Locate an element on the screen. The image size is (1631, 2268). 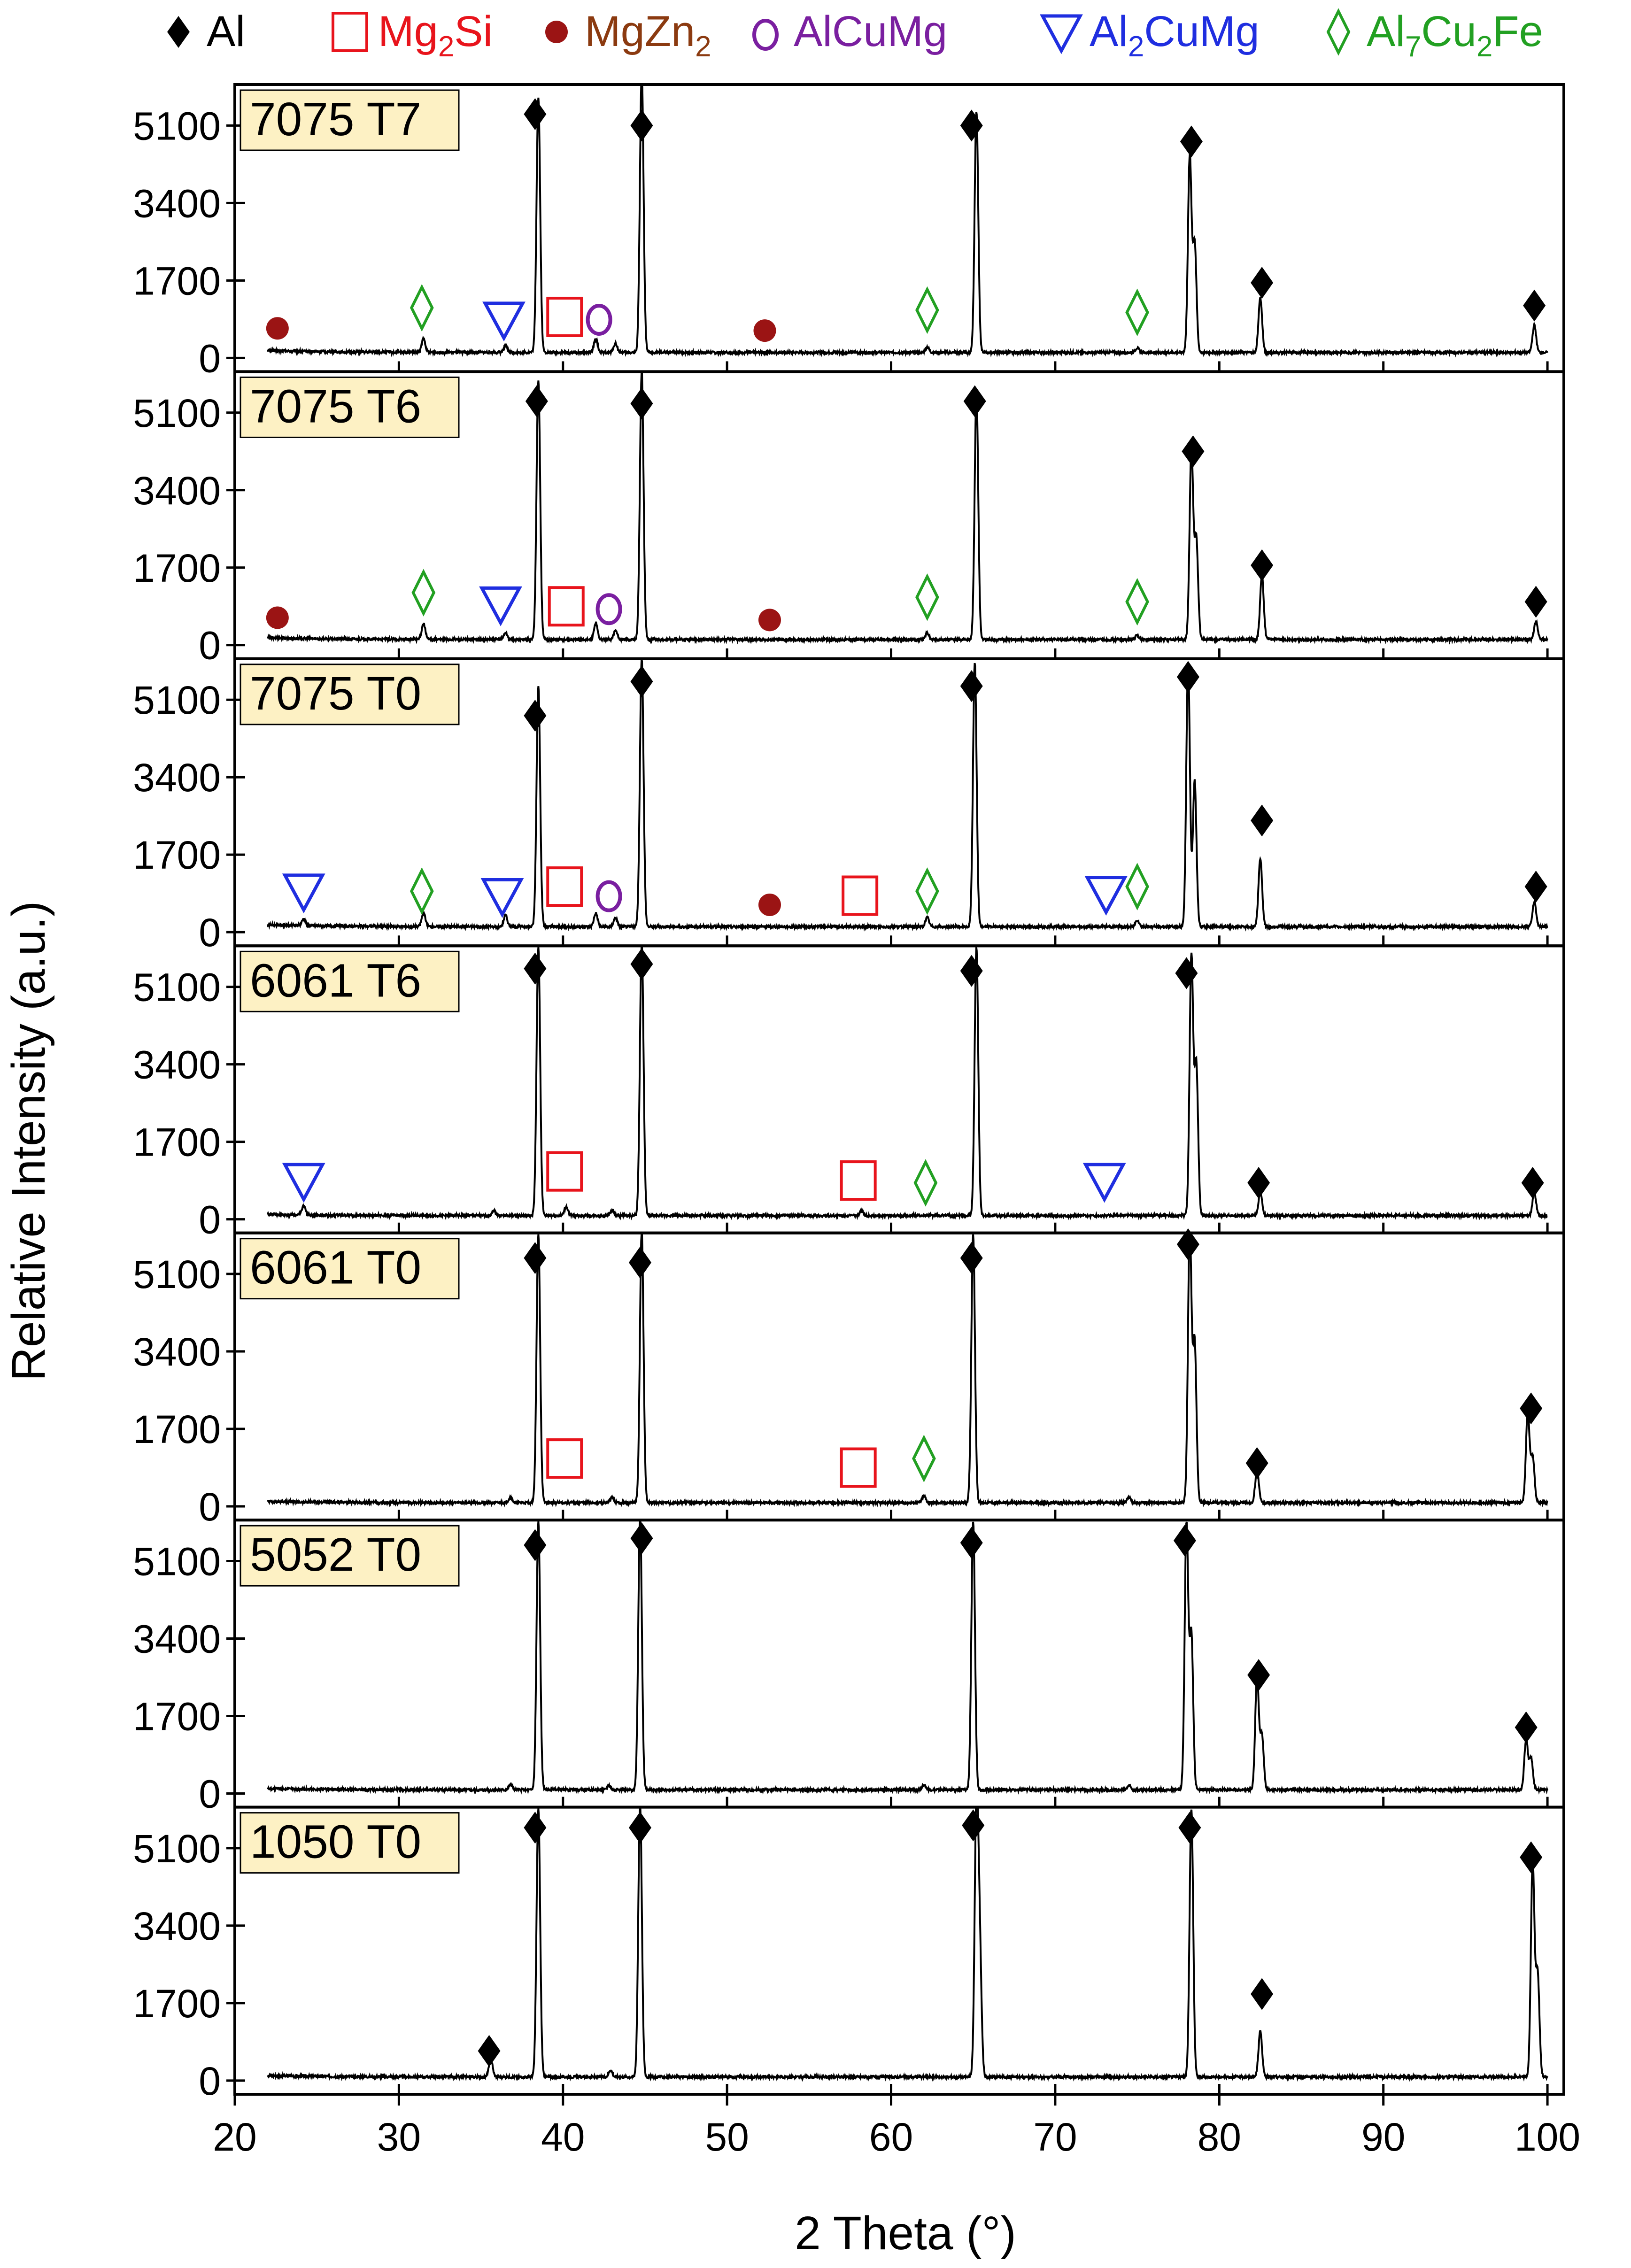
y-axis-title: Relative Intensity (a.u.) is located at coordinates (28, 1141).